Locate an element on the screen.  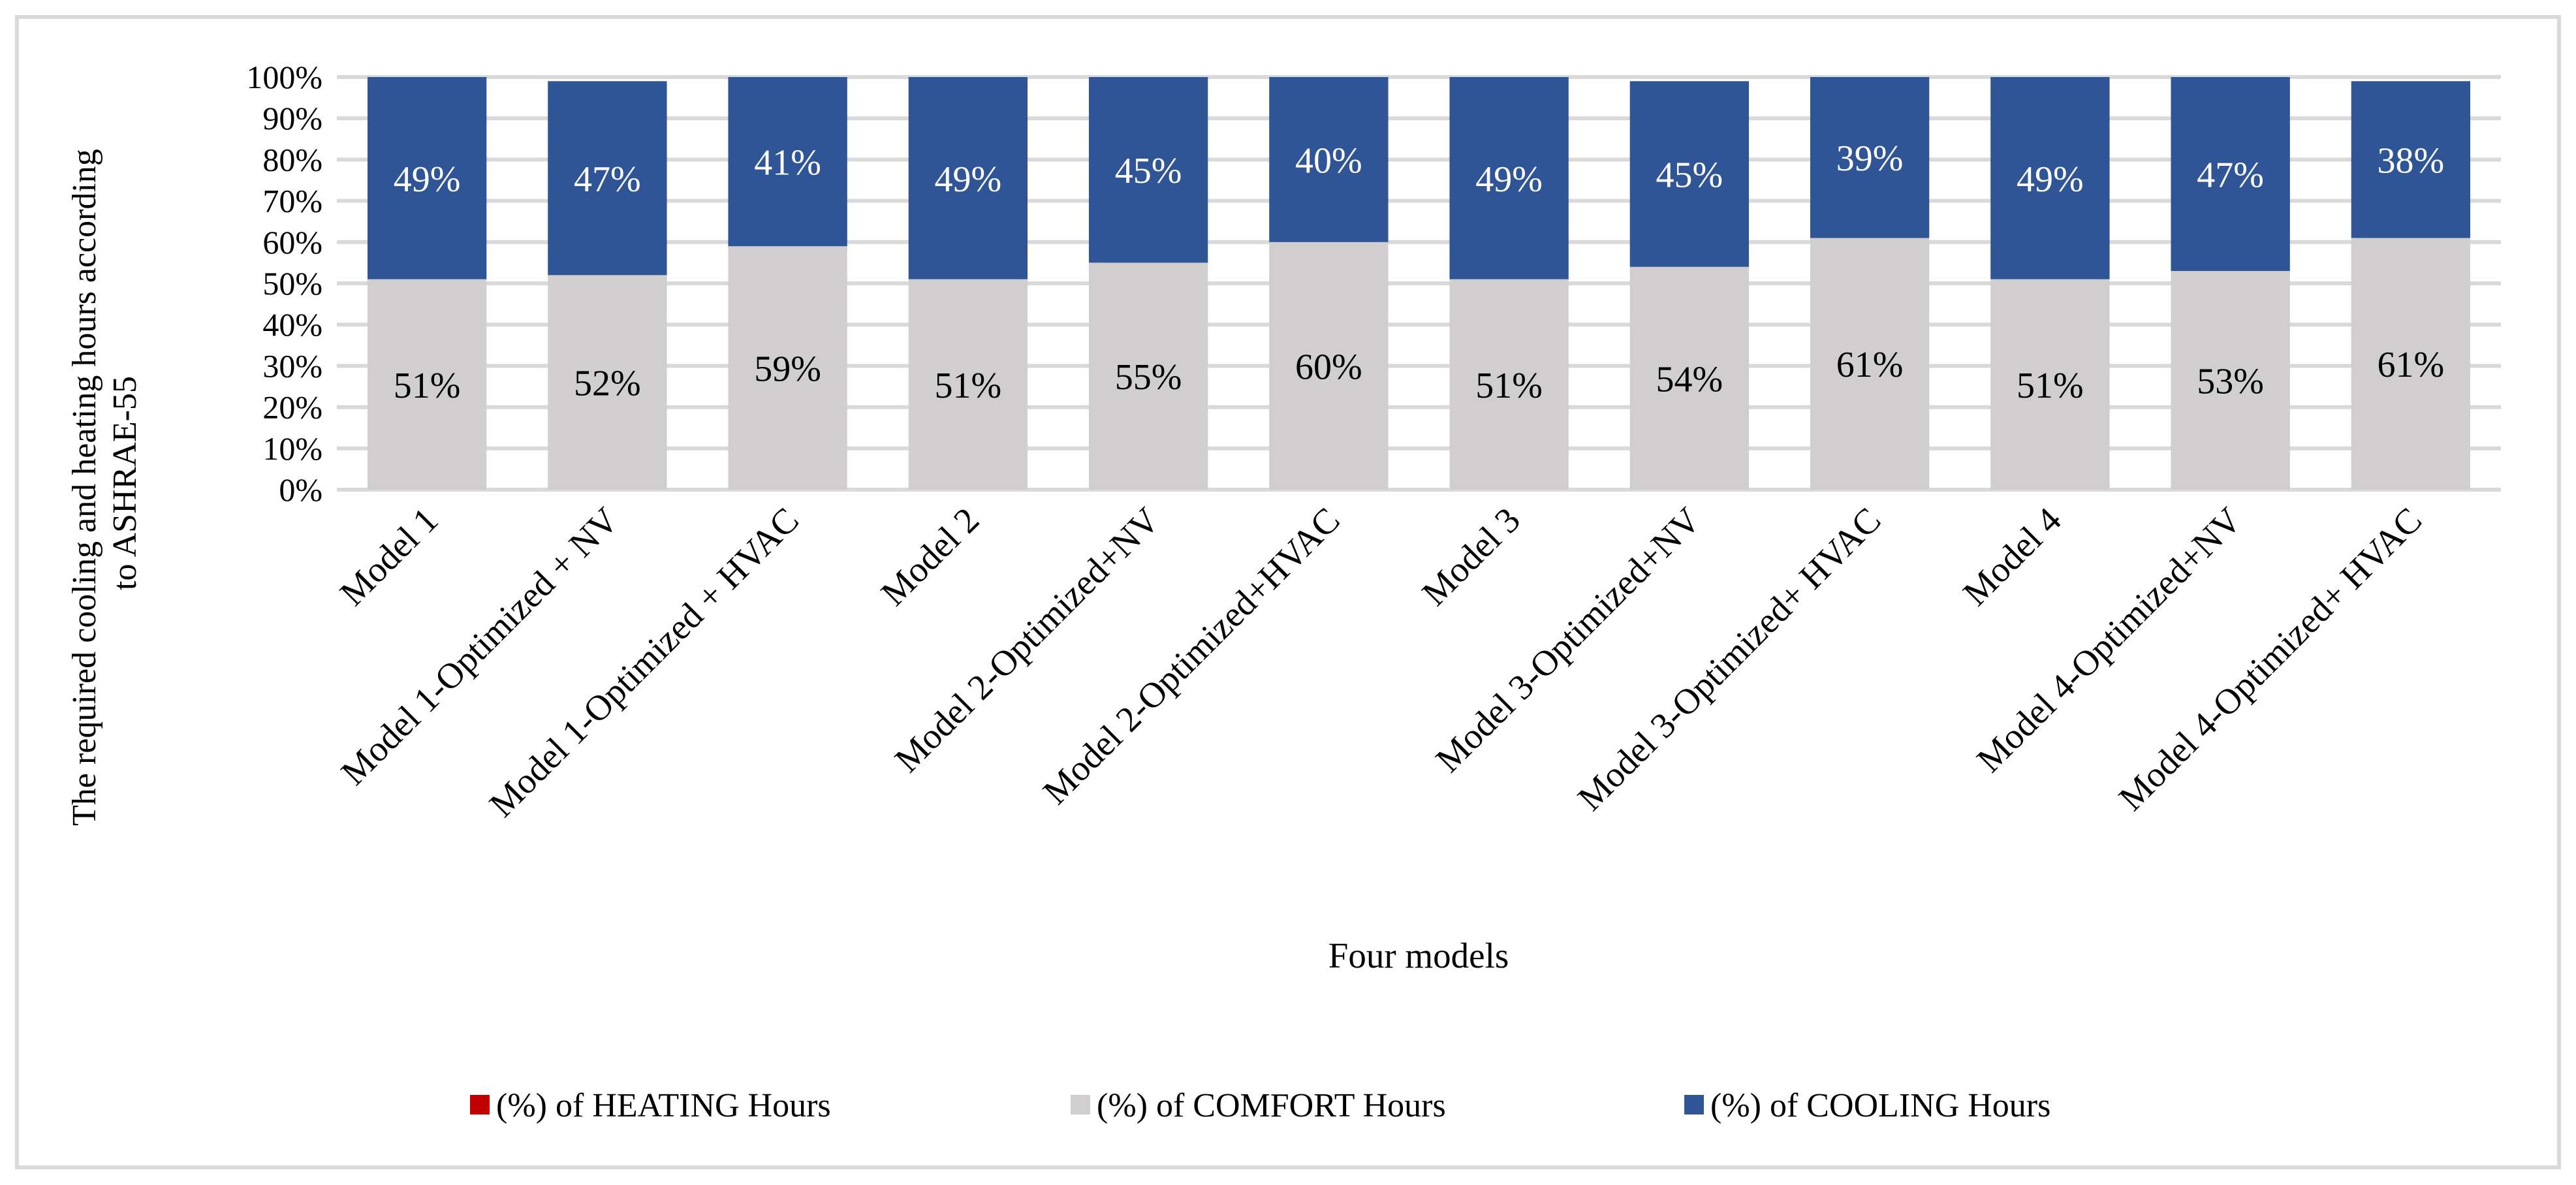
data-label: 53% is located at coordinates (2230, 382).